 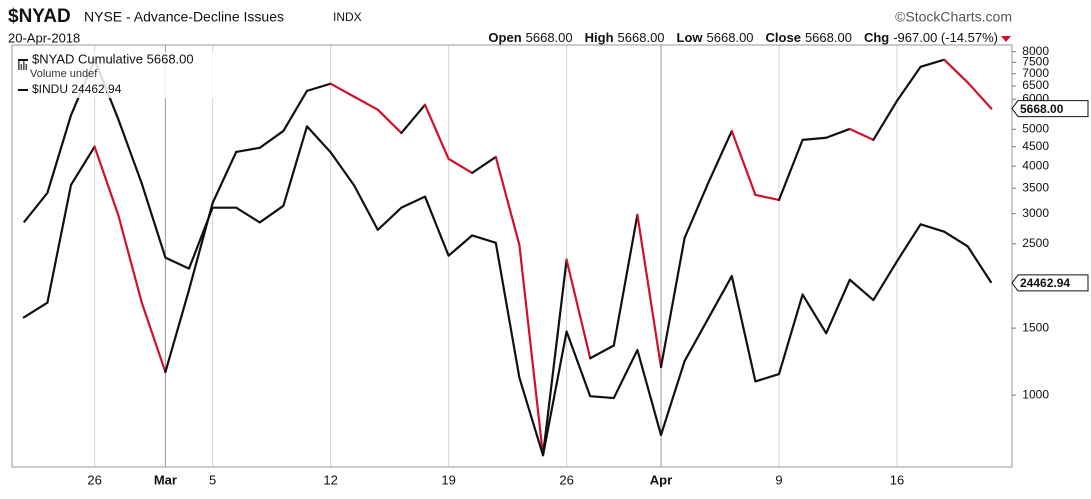 I want to click on x-tick-label: 5, so click(x=212, y=479).